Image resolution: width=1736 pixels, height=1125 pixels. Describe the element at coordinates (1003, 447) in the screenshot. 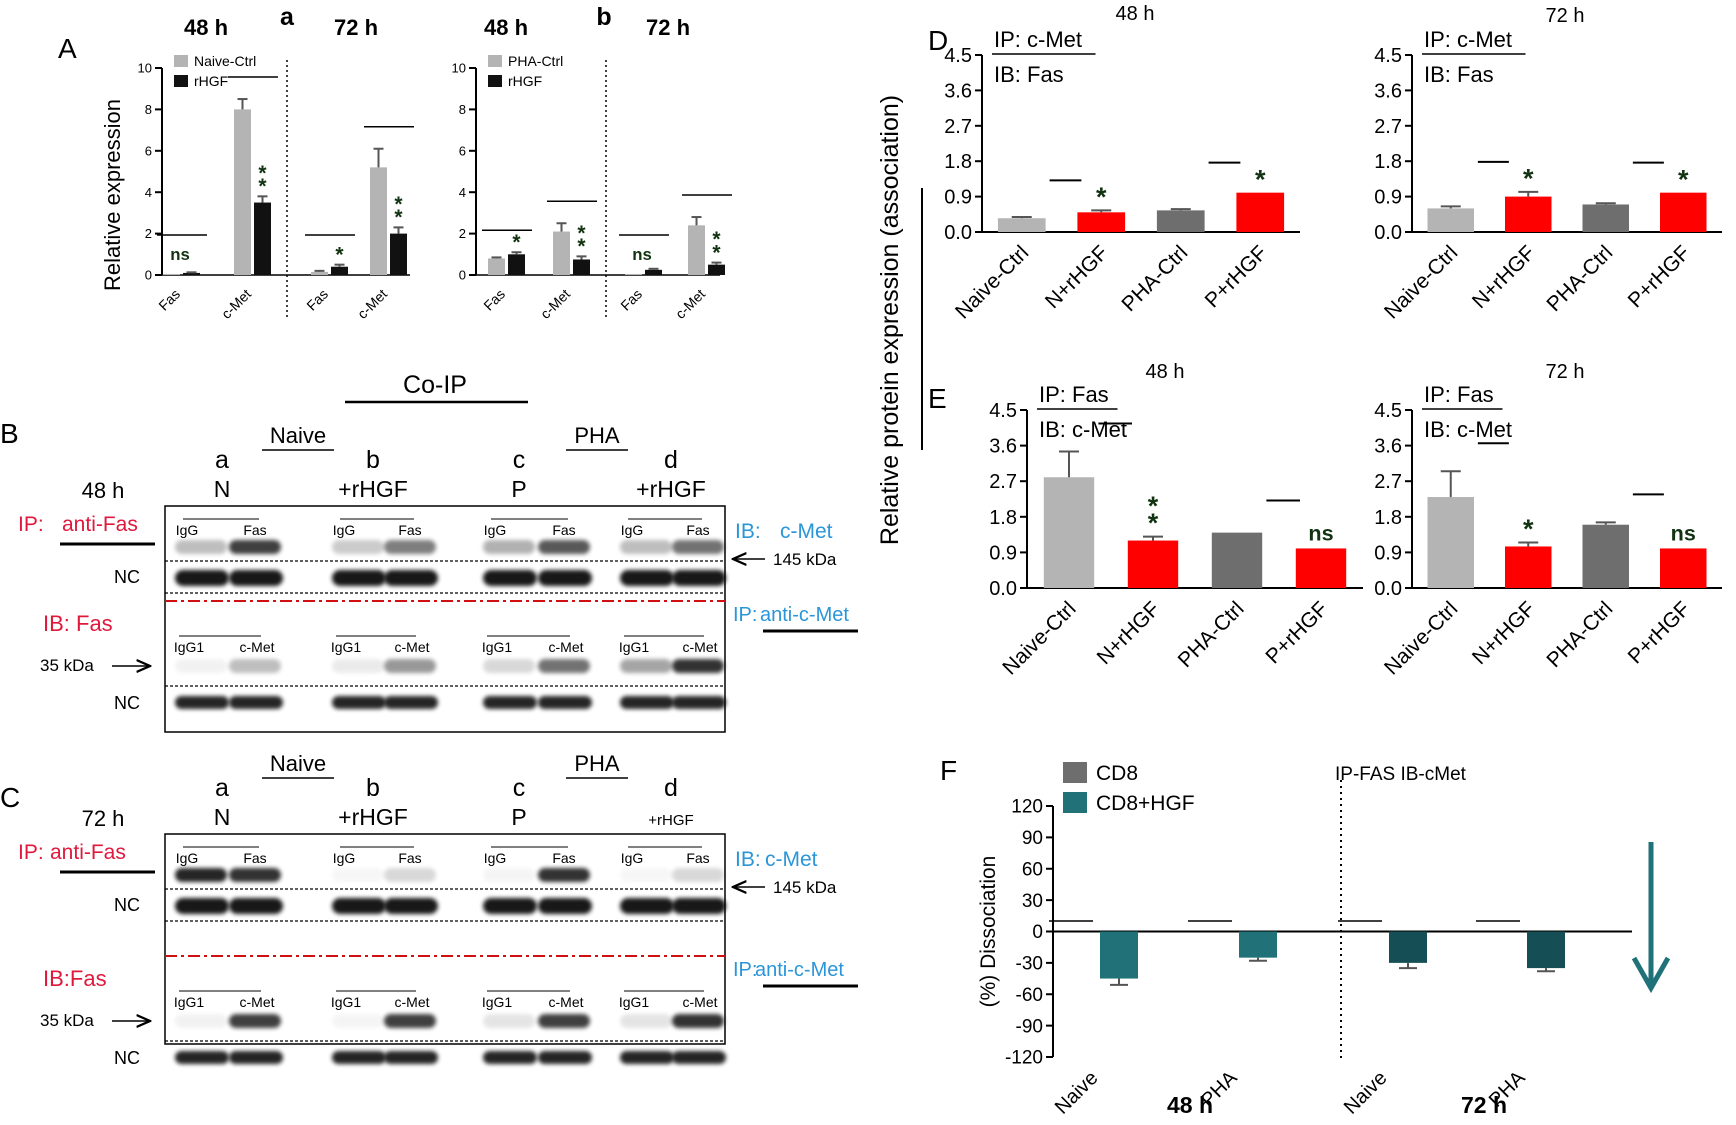

I see `chart-E-48-y-tick-label: 3.6` at that location.